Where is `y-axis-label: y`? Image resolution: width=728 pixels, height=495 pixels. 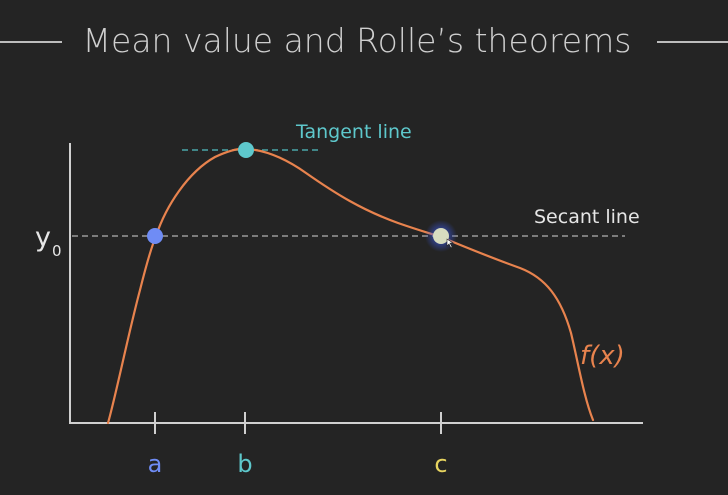
y-axis-label: y is located at coordinates (43, 237).